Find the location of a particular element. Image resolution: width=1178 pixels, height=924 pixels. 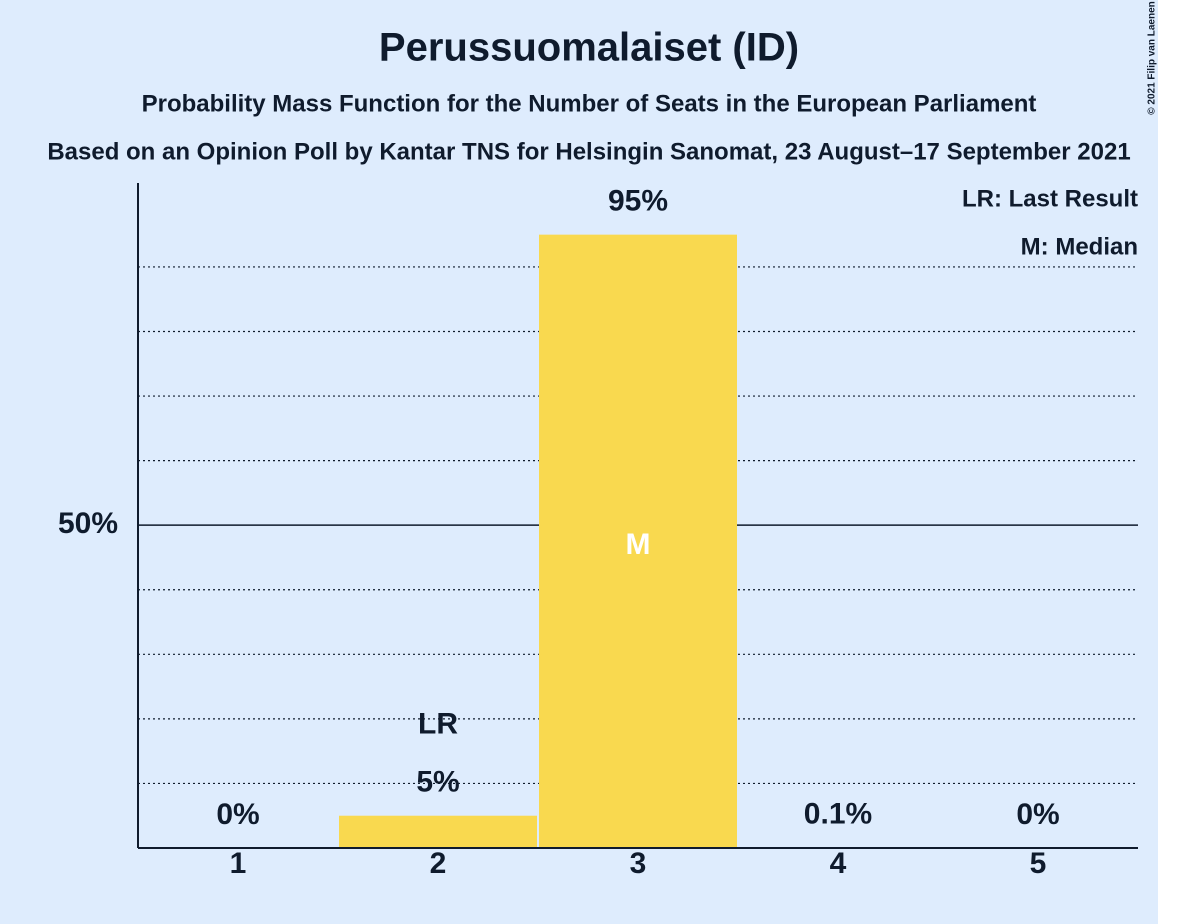

annotation: LR is located at coordinates (438, 724).